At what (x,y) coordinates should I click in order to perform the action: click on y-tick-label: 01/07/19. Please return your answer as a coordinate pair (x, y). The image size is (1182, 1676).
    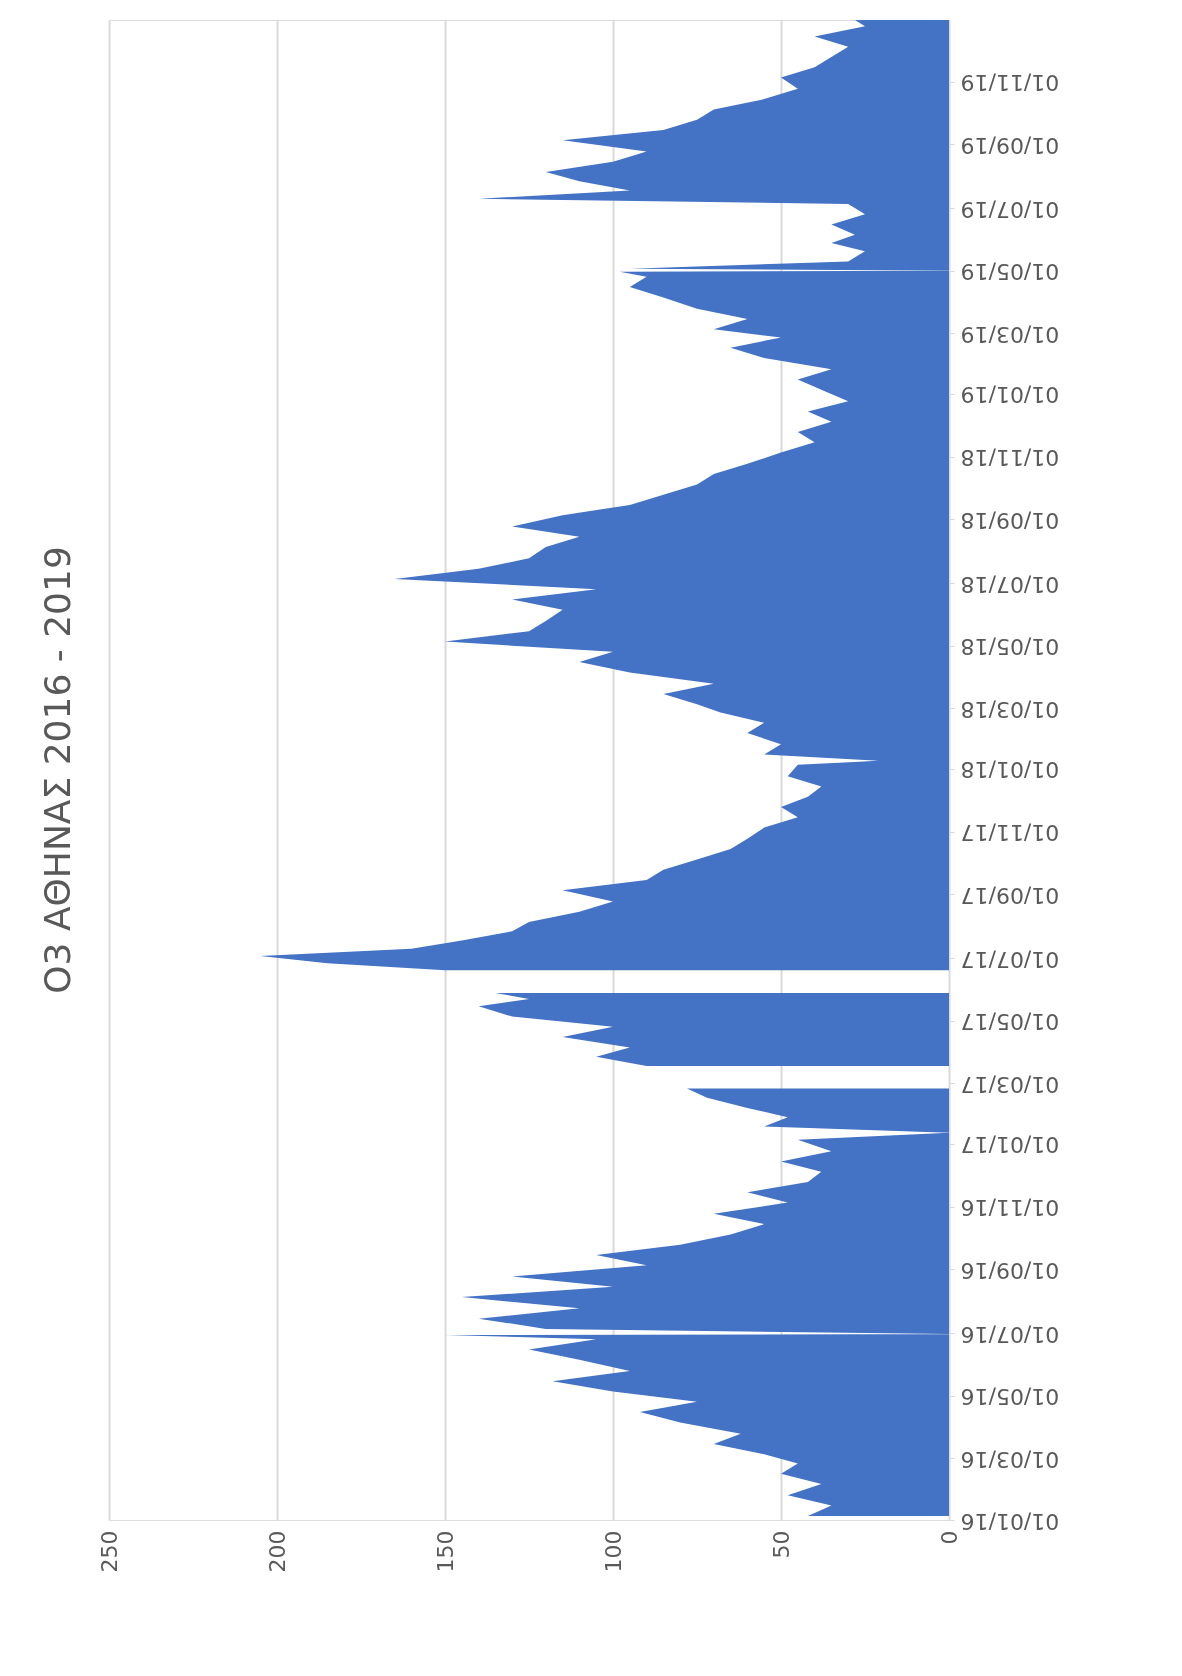
    Looking at the image, I should click on (1010, 209).